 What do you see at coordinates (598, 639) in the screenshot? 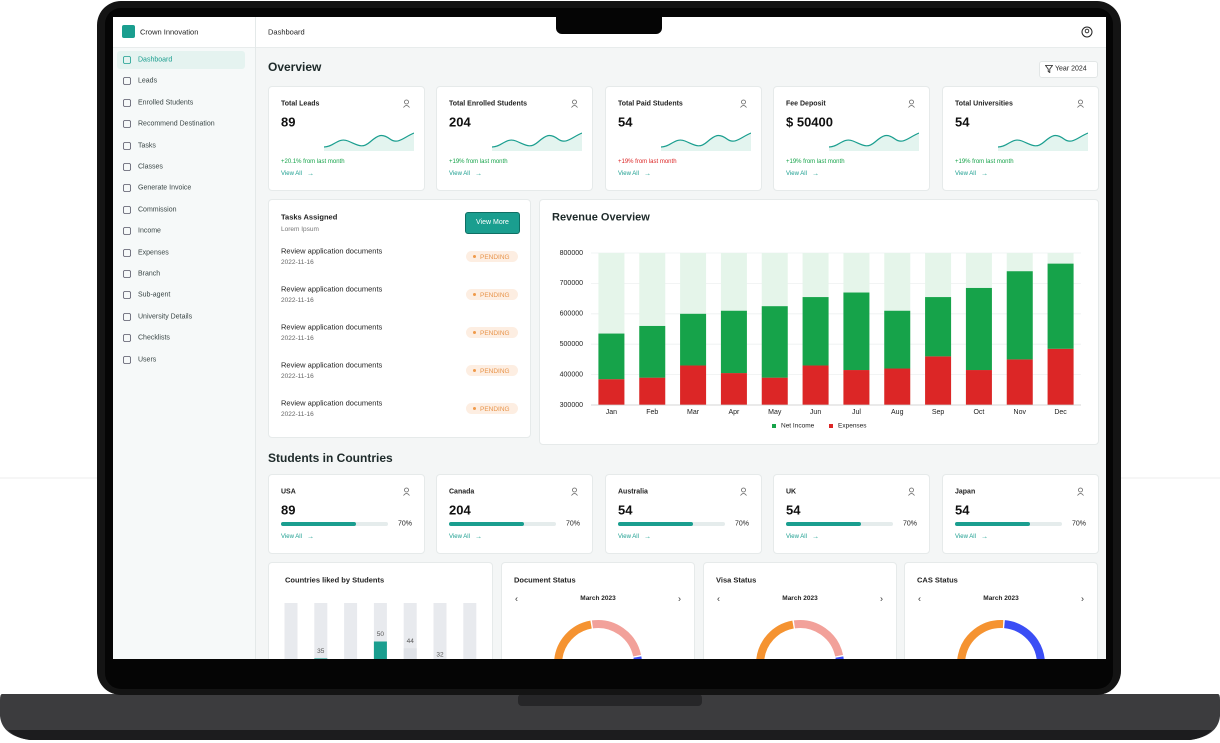
I see `donut` at bounding box center [598, 639].